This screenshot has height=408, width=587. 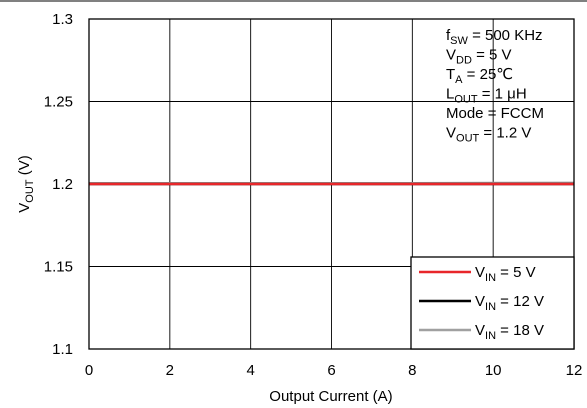 I want to click on y-axis-label: VOUT (V), so click(x=26, y=183).